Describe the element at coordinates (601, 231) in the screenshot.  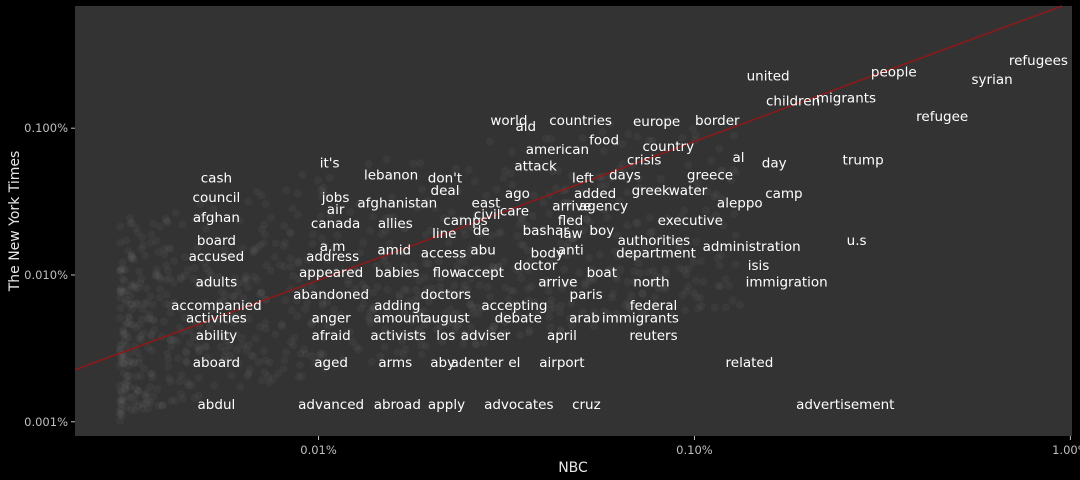
I see `word-label: boy` at that location.